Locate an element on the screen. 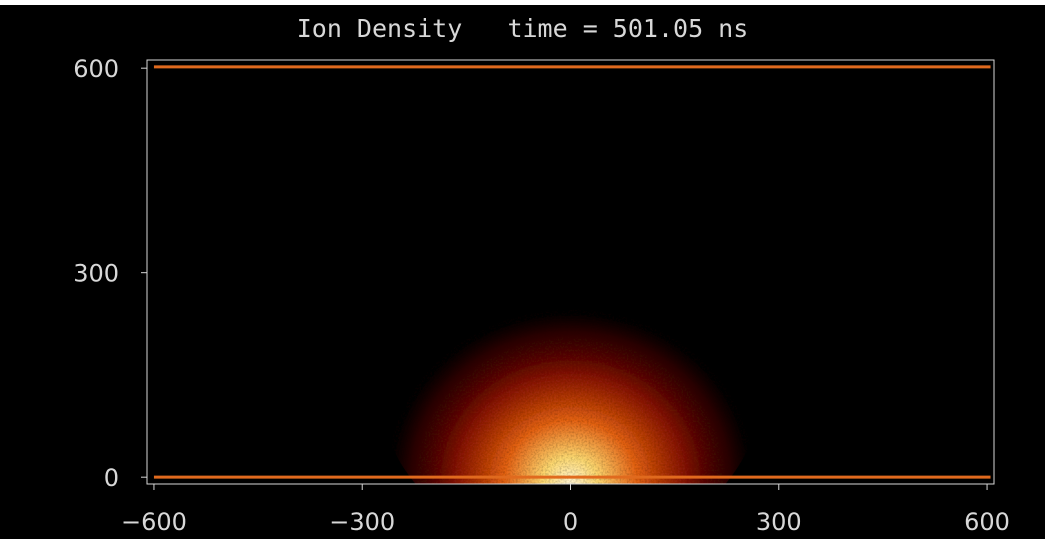  top-border is located at coordinates (522, 2).